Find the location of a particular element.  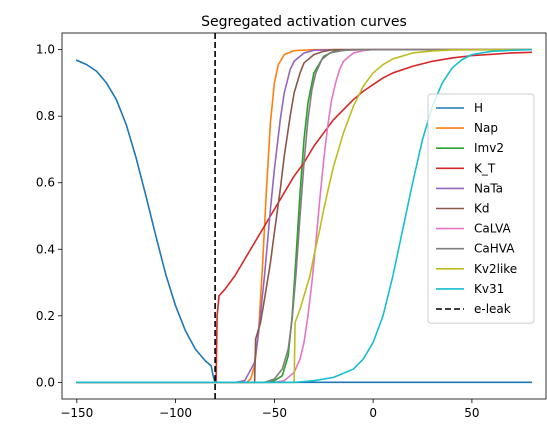

x-tick-label: −100 is located at coordinates (175, 413).